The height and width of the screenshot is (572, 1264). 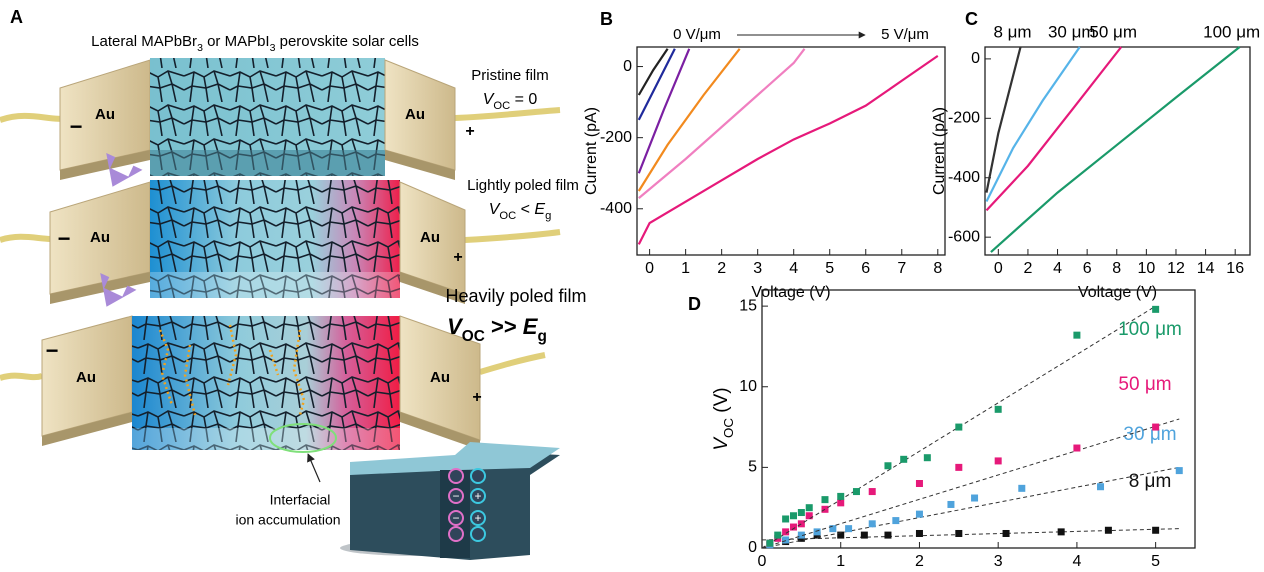 I want to click on x-tick-label: 1, so click(x=840, y=561).